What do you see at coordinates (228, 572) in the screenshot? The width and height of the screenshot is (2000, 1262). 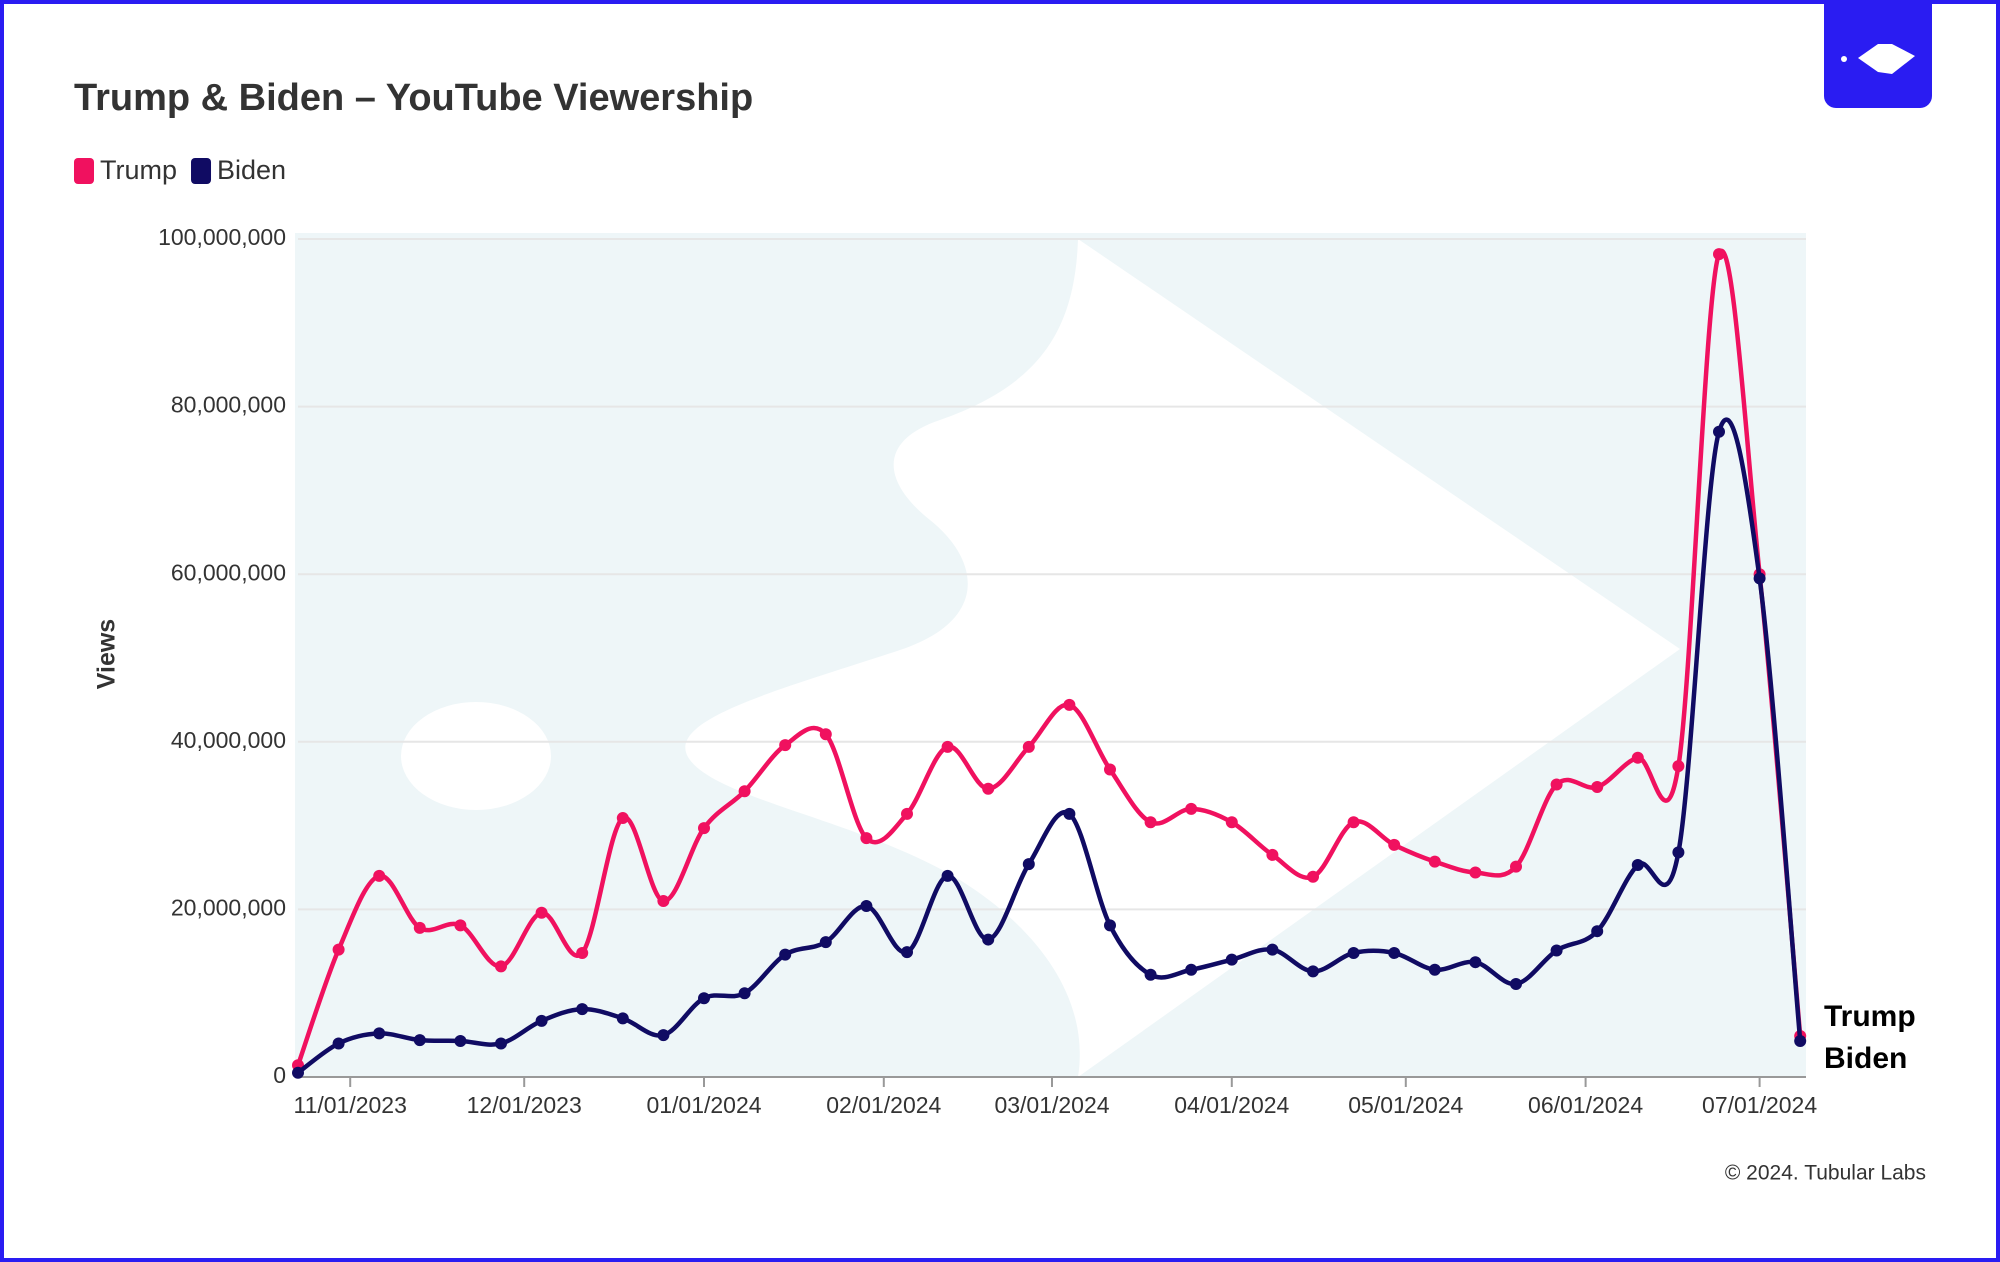 I see `y-tick-label: 60,000,000` at bounding box center [228, 572].